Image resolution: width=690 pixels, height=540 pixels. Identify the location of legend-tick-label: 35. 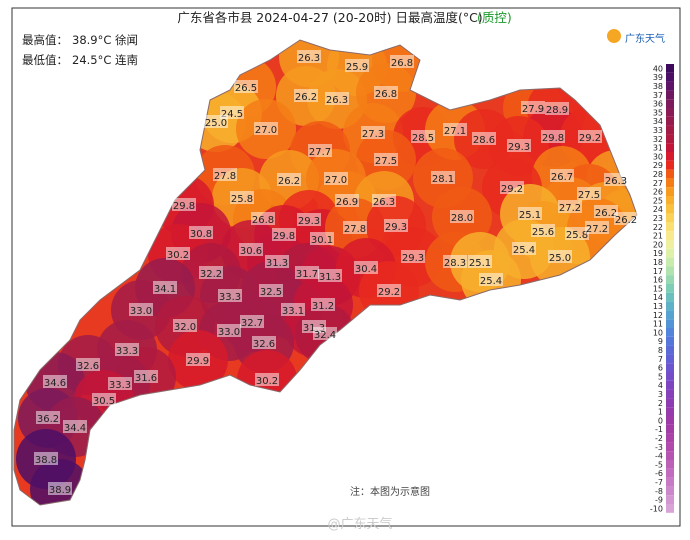
(658, 112).